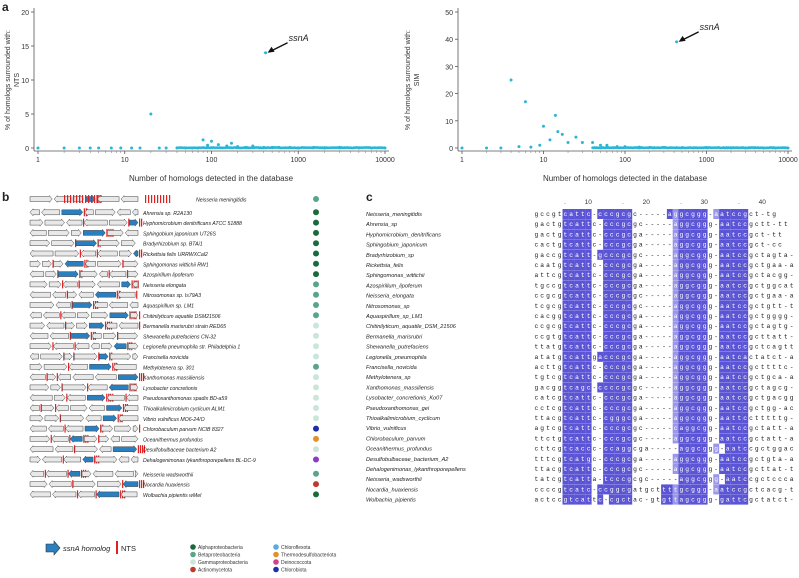 This screenshot has height=578, width=799. What do you see at coordinates (386, 429) in the screenshot?
I see `sequence-name: Vibrio_vulnificus` at bounding box center [386, 429].